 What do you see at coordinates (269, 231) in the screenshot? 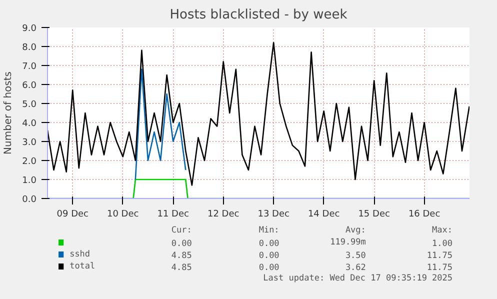
I see `text: Min:` at bounding box center [269, 231].